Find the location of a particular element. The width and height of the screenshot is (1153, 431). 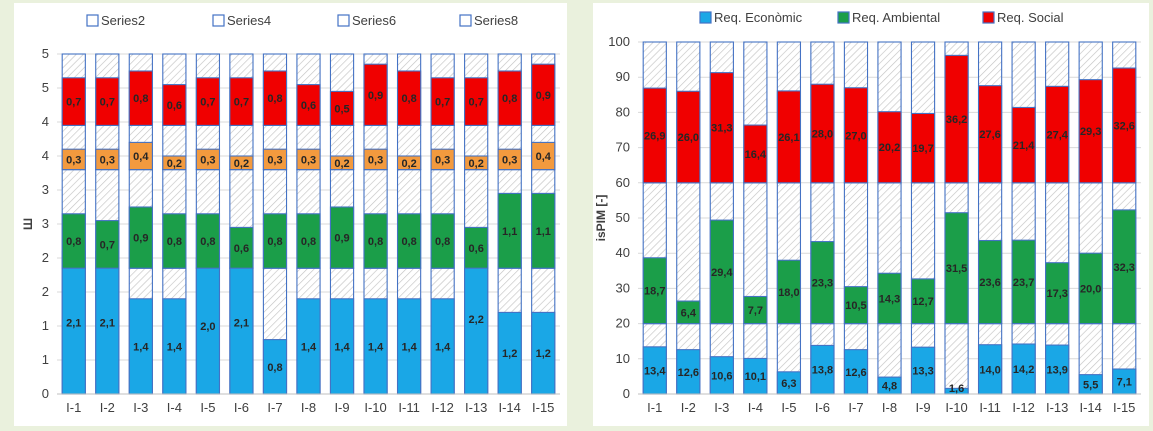

data-label: 0,6 is located at coordinates (241, 249).